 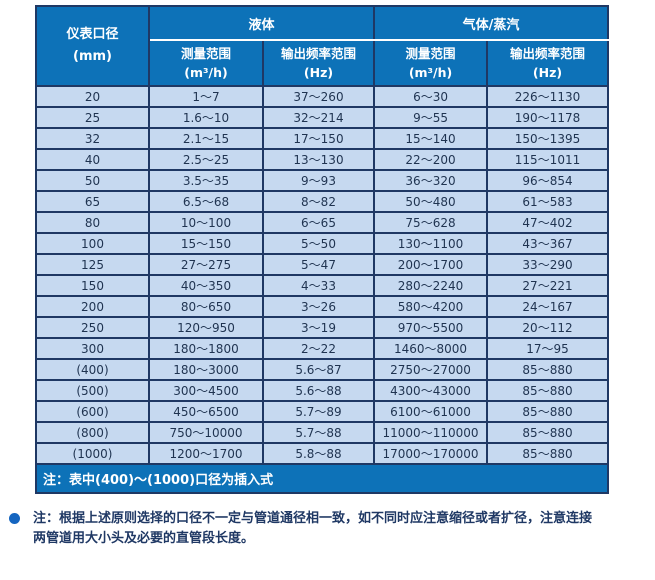 I want to click on table-row: 150 40～350 4～33 280～2240 27～221, so click(x=322, y=285).